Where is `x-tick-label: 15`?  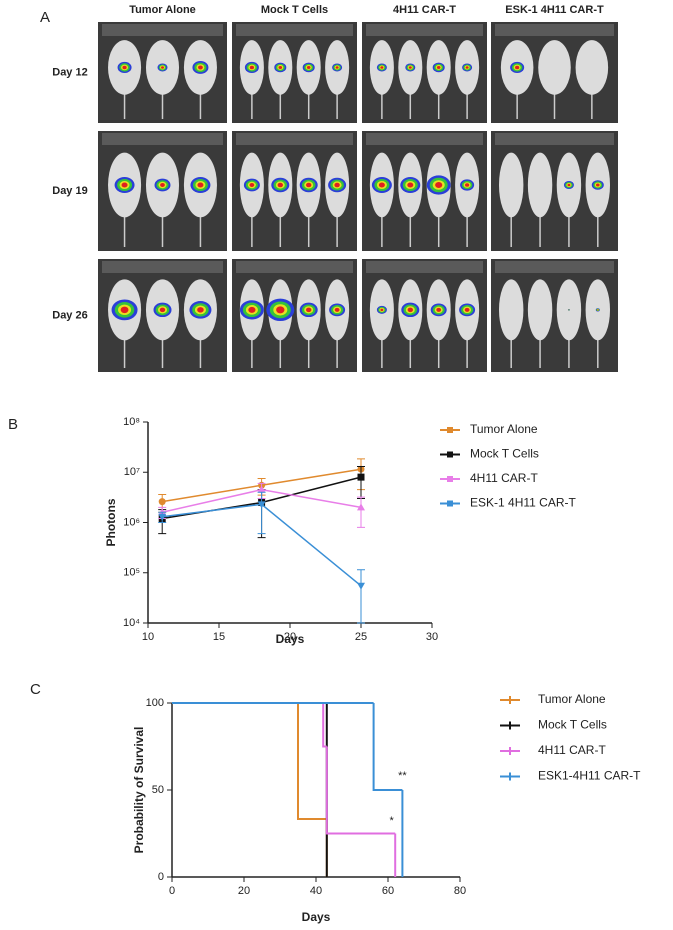 x-tick-label: 15 is located at coordinates (219, 637).